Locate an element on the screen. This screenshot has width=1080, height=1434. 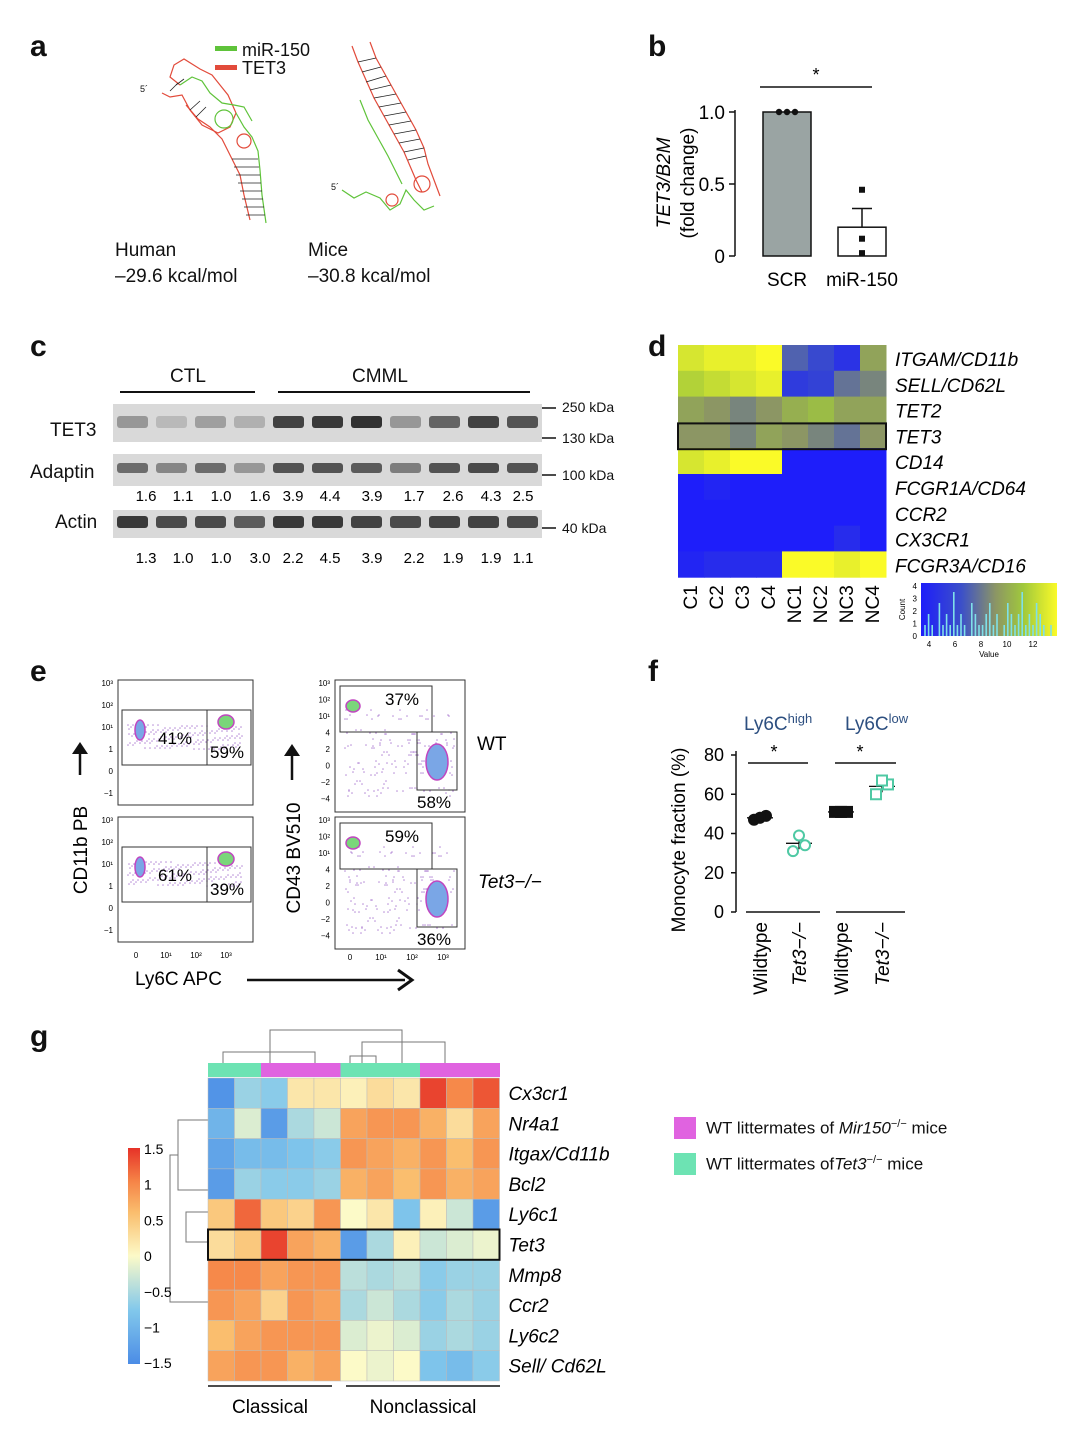
actin-quant: 1.1 is located at coordinates (523, 558).